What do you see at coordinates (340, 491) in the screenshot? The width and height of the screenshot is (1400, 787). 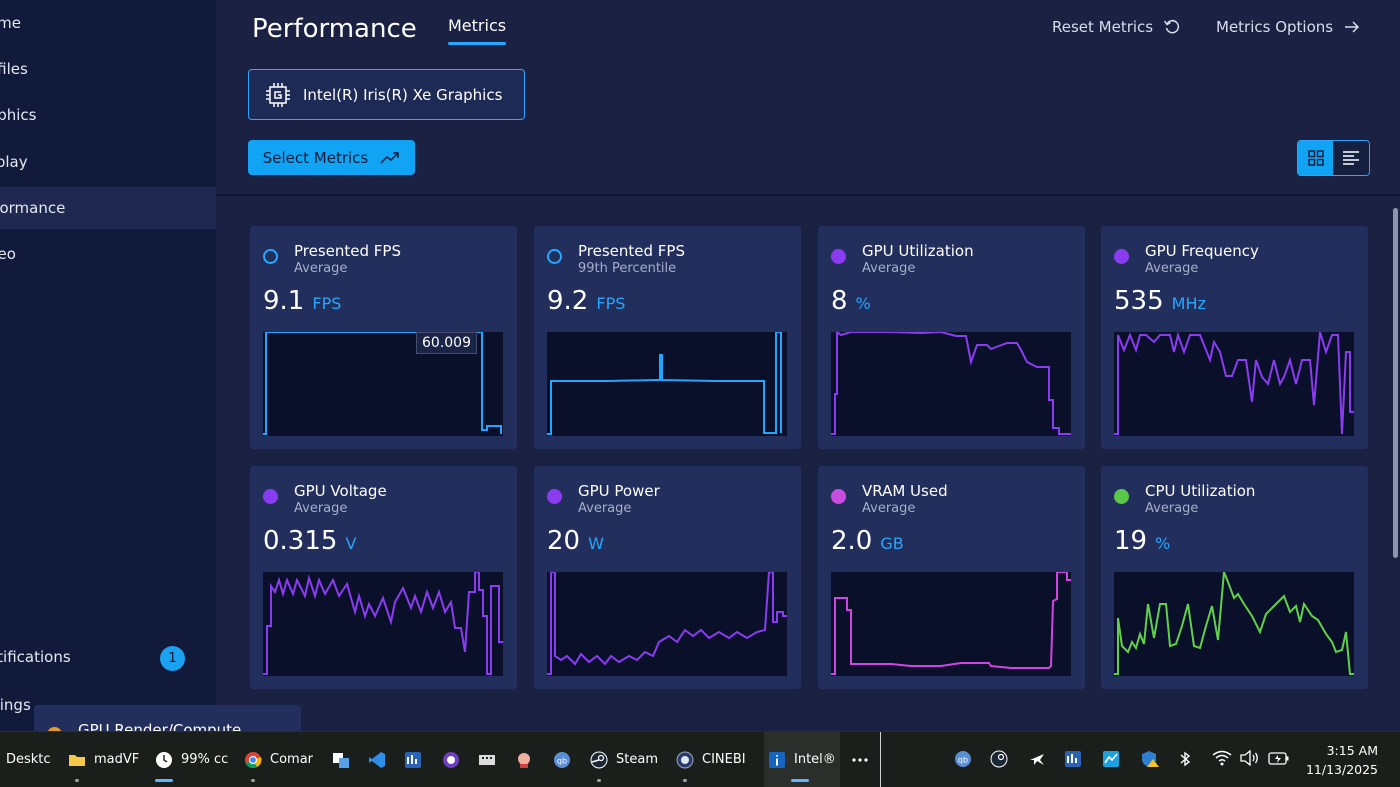 I see `metric-title: GPU Voltage` at bounding box center [340, 491].